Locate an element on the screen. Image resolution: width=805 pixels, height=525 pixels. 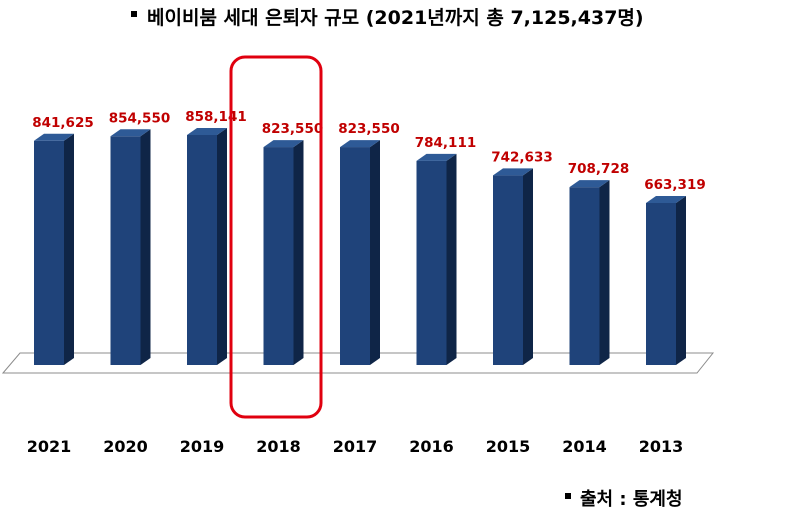
bar-top-2015 is located at coordinates (513, 172).